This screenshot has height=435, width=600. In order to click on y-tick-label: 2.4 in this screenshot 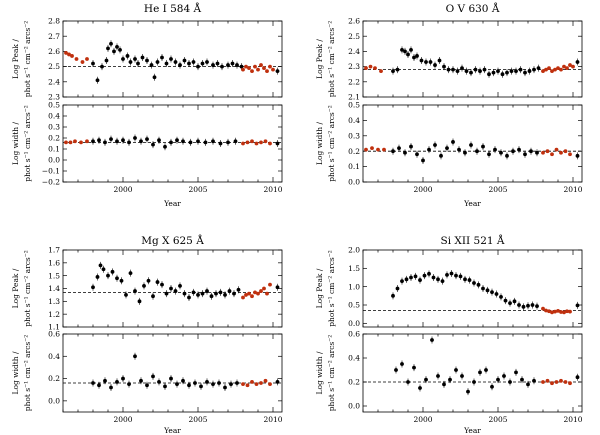, I will do `click(354, 51)`.